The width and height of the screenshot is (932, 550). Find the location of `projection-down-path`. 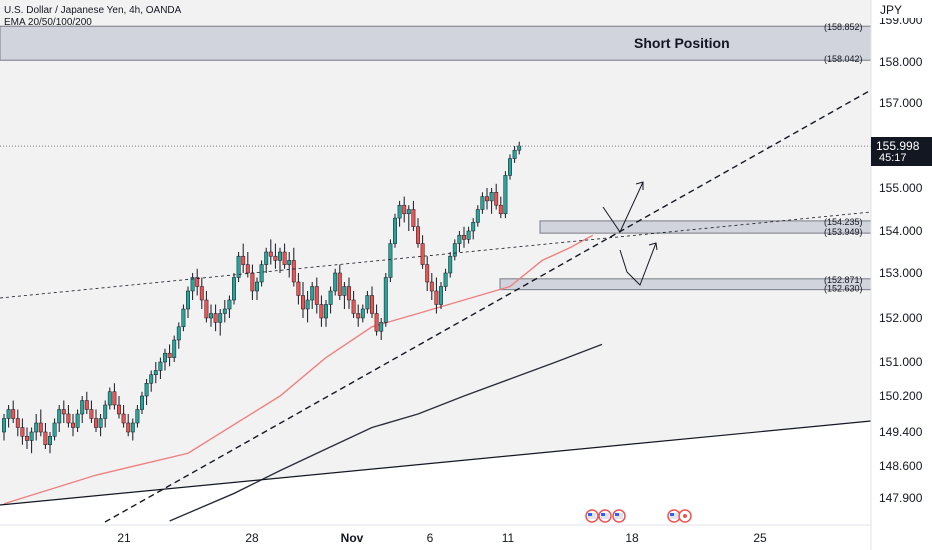

projection-down-path is located at coordinates (638, 264).